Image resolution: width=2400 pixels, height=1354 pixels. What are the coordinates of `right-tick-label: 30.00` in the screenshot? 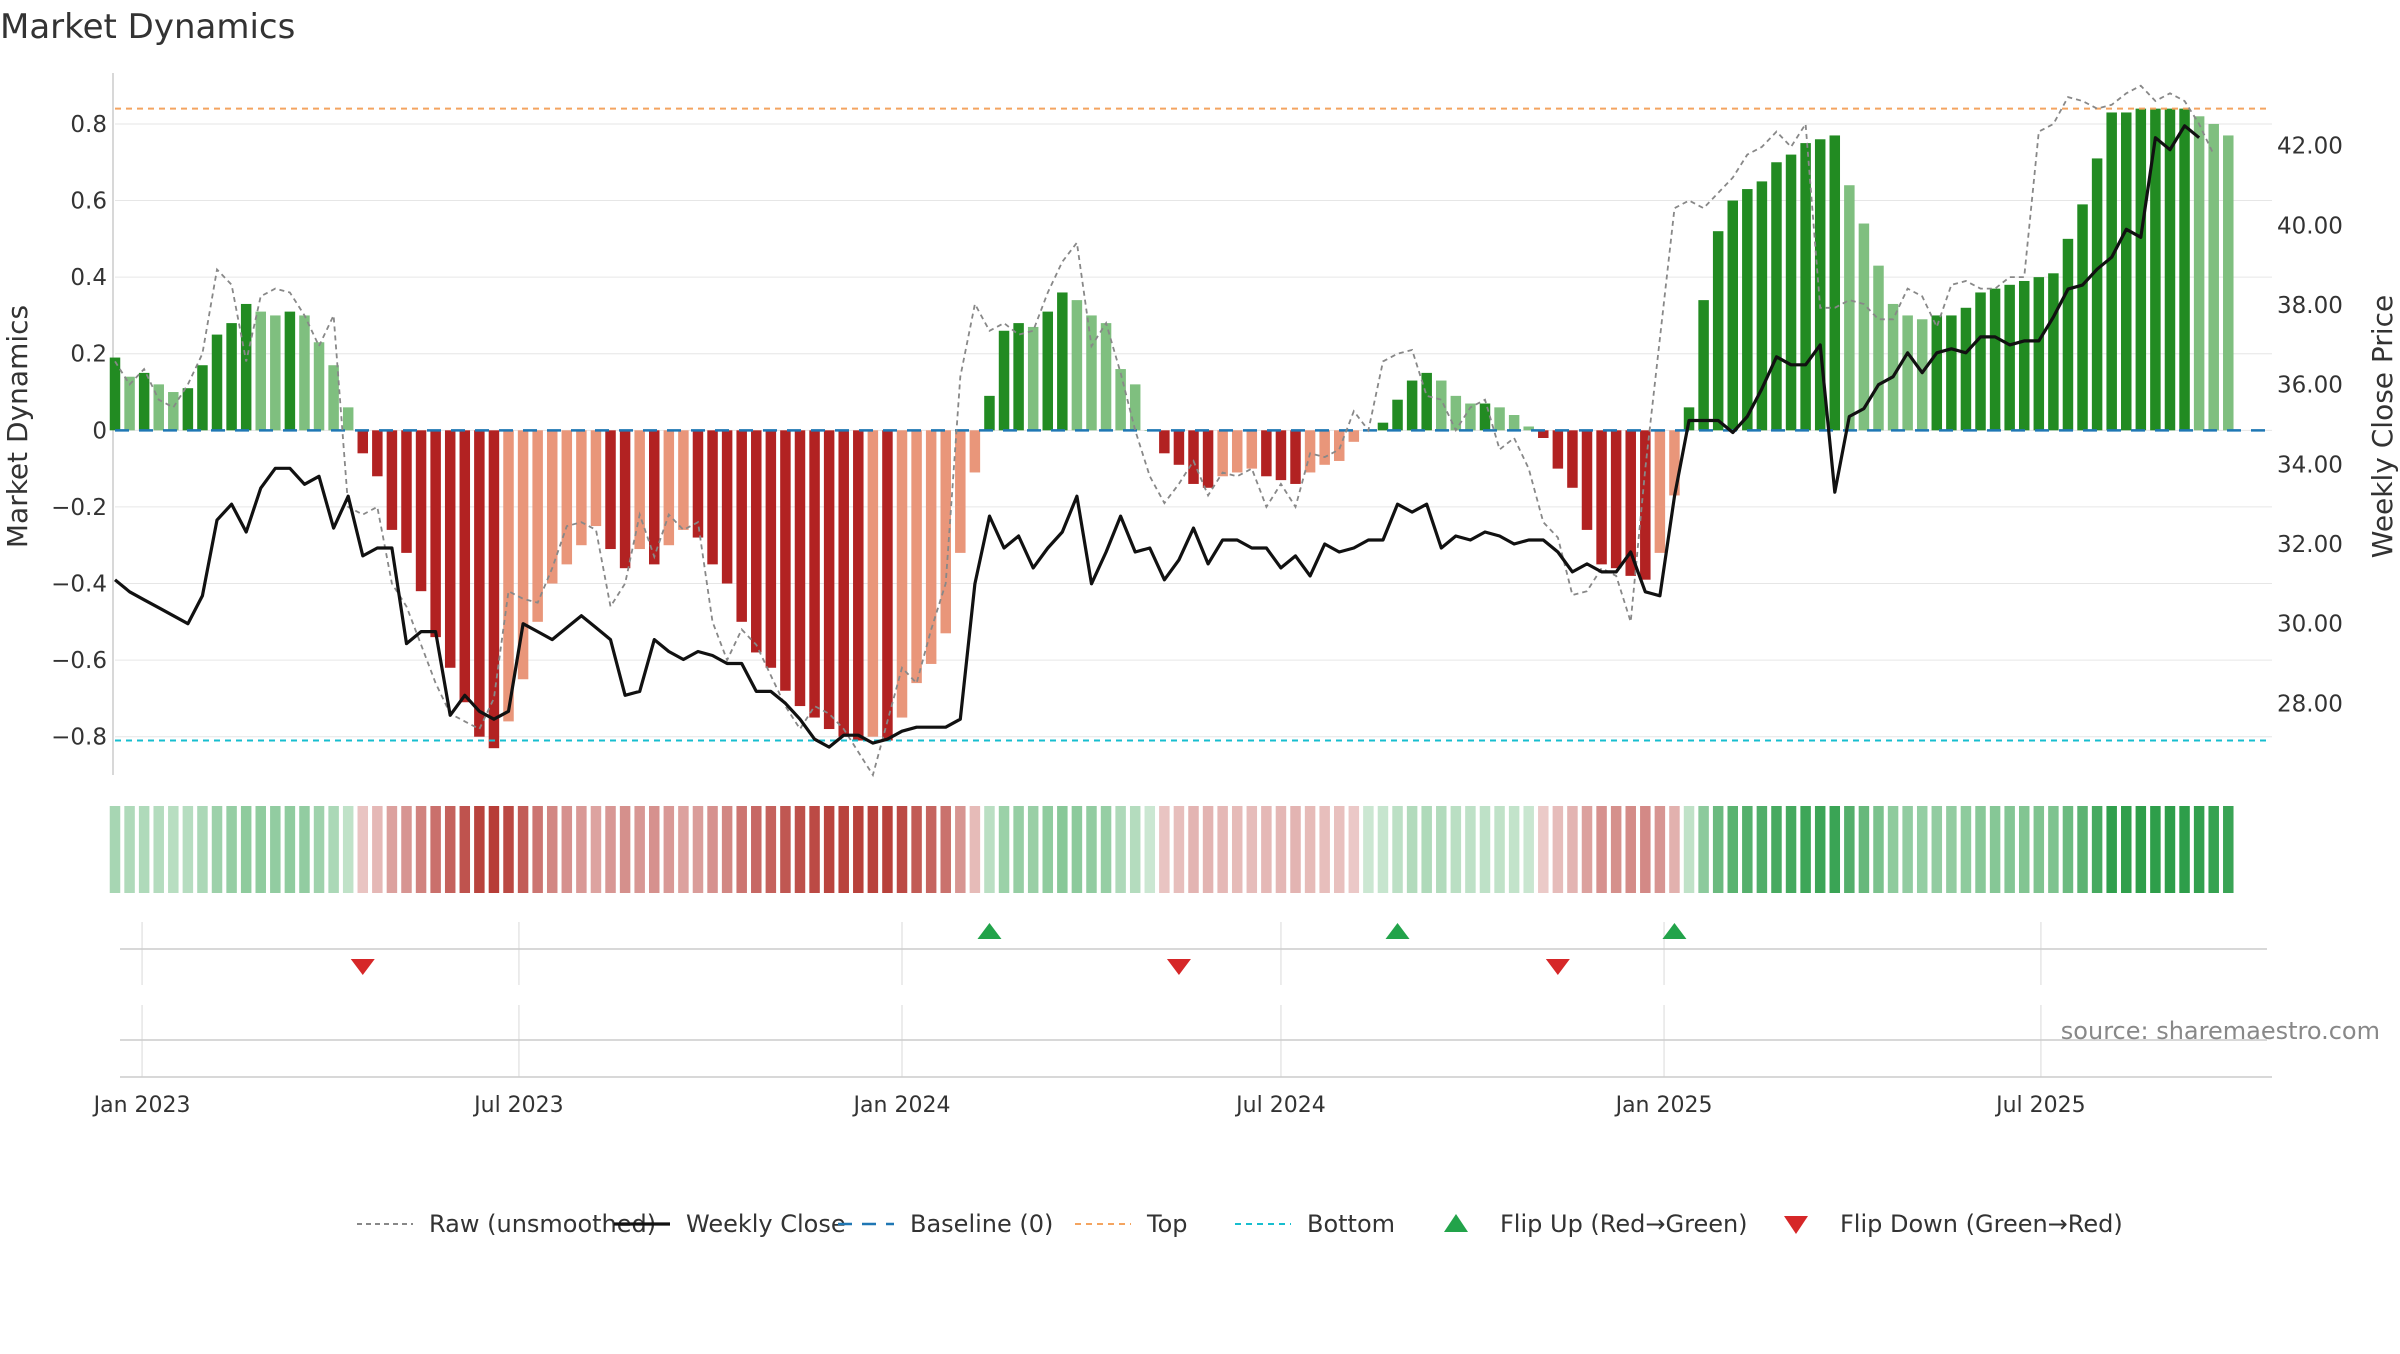 It's located at (2310, 625).